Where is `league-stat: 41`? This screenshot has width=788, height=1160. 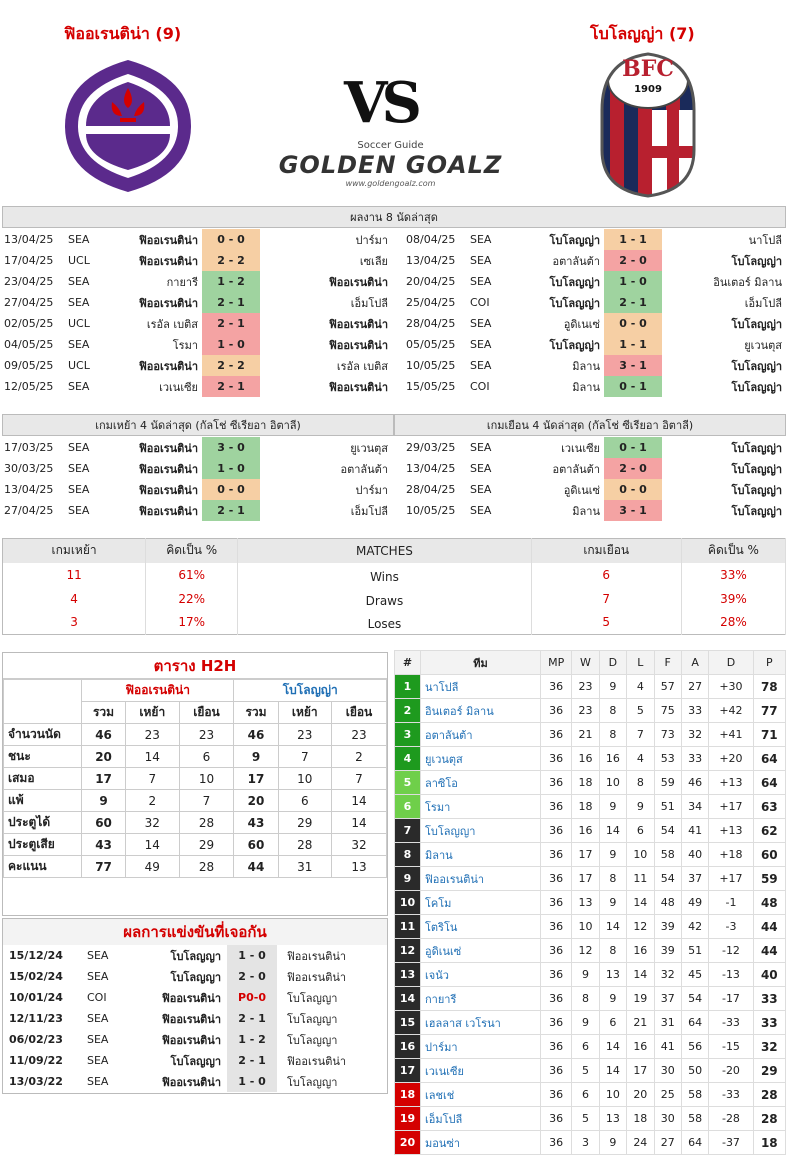 league-stat: 41 is located at coordinates (695, 830).